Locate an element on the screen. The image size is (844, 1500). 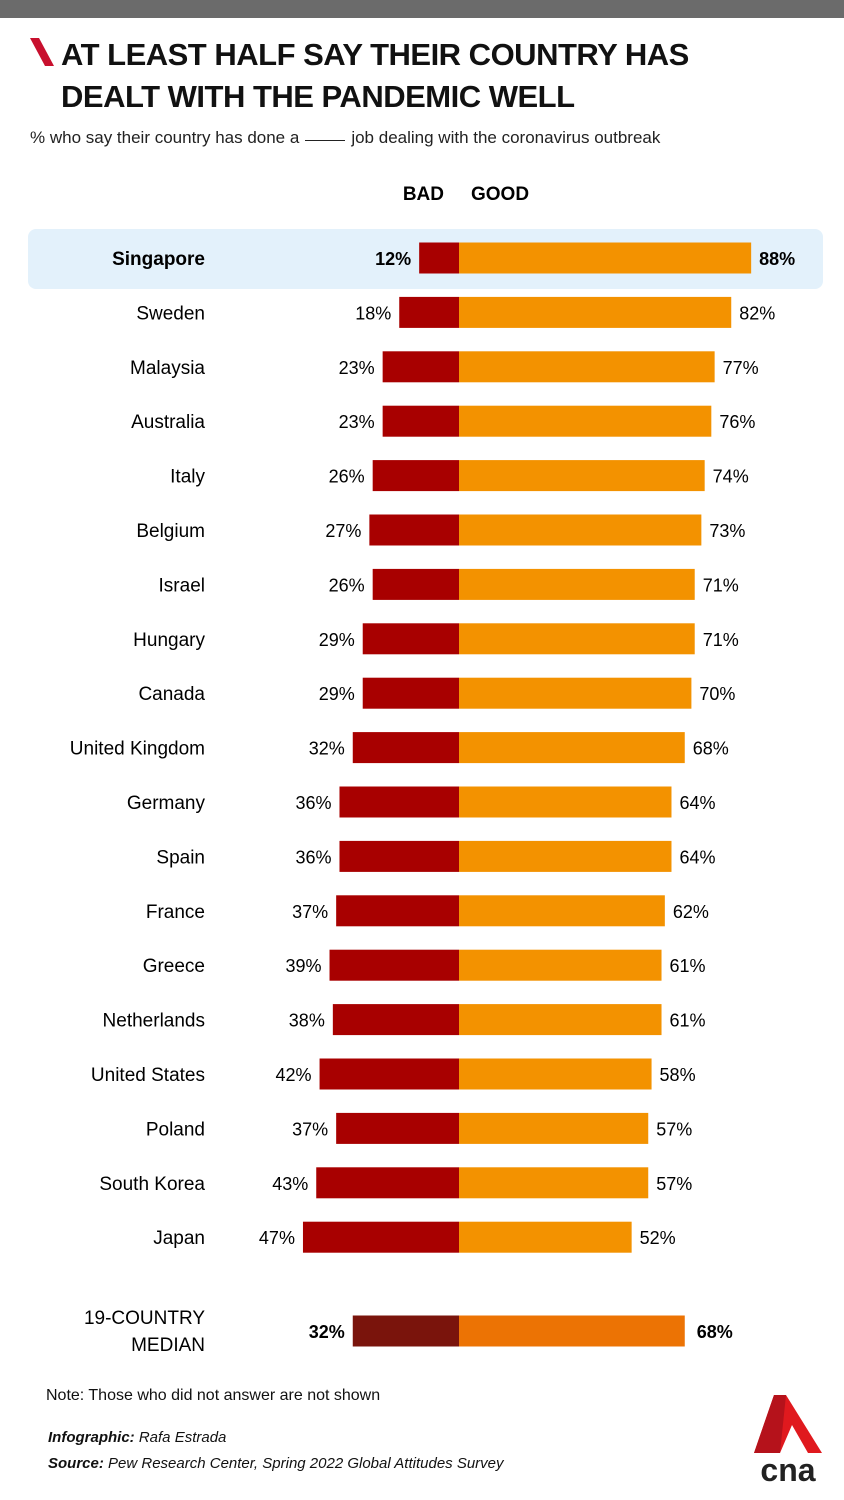
value-label-good: 76% is located at coordinates (737, 422).